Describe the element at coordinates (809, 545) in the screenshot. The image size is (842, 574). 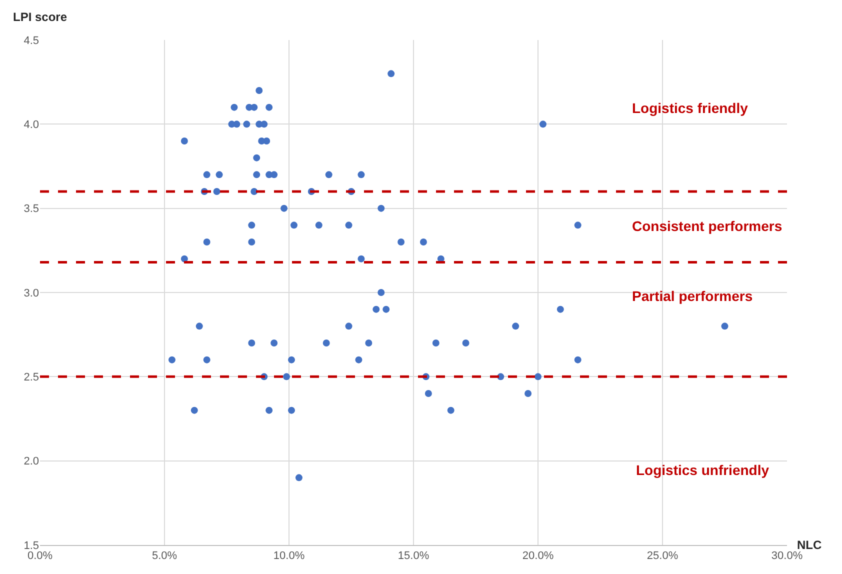
I see `x-axis-title: NLC` at that location.